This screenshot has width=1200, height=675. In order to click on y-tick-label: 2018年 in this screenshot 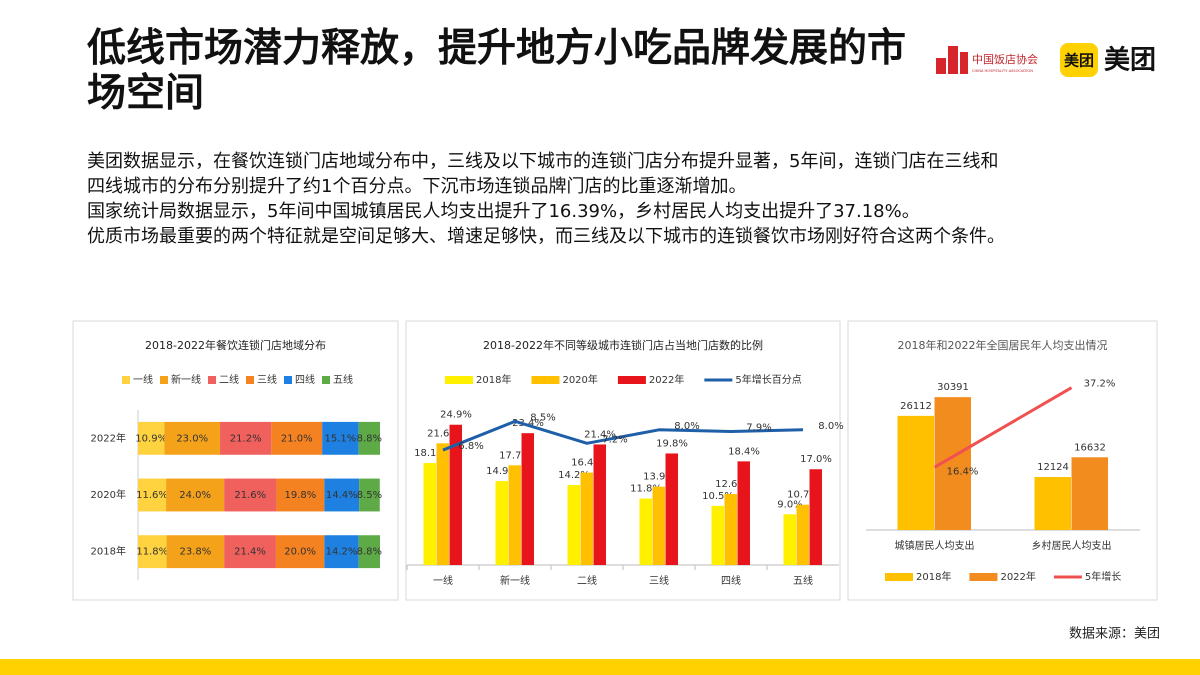, I will do `click(108, 551)`.